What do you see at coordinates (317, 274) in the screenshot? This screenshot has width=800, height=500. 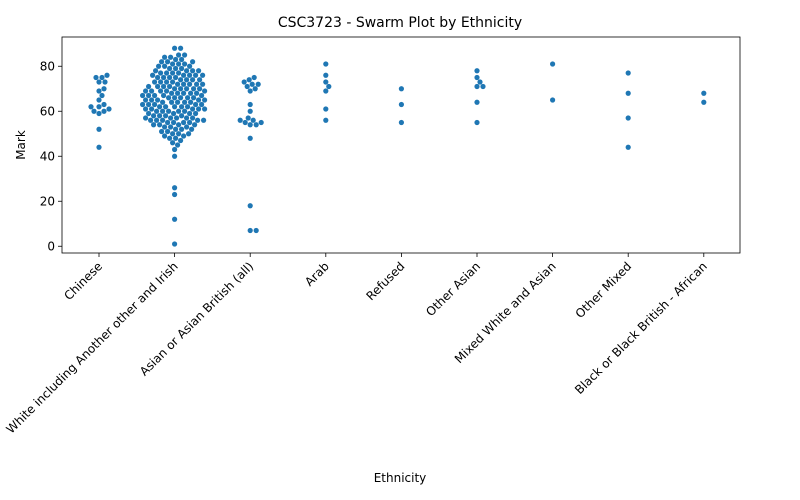 I see `x-tick-label: Arab` at bounding box center [317, 274].